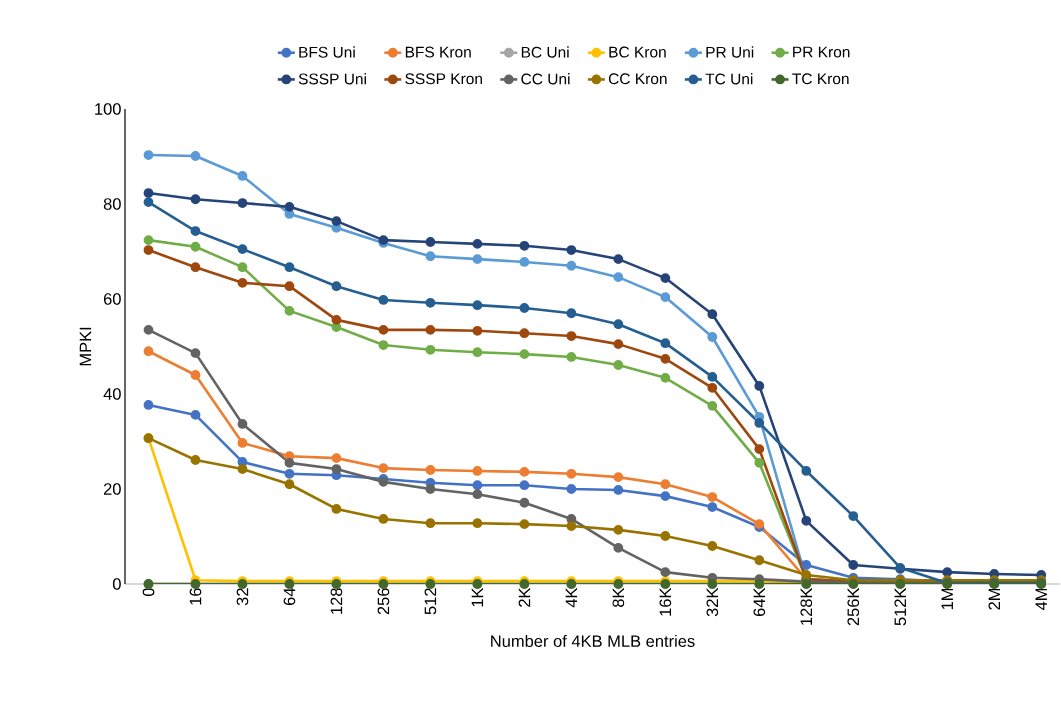  Describe the element at coordinates (637, 79) in the screenshot. I see `legend-label: CC Kron` at that location.